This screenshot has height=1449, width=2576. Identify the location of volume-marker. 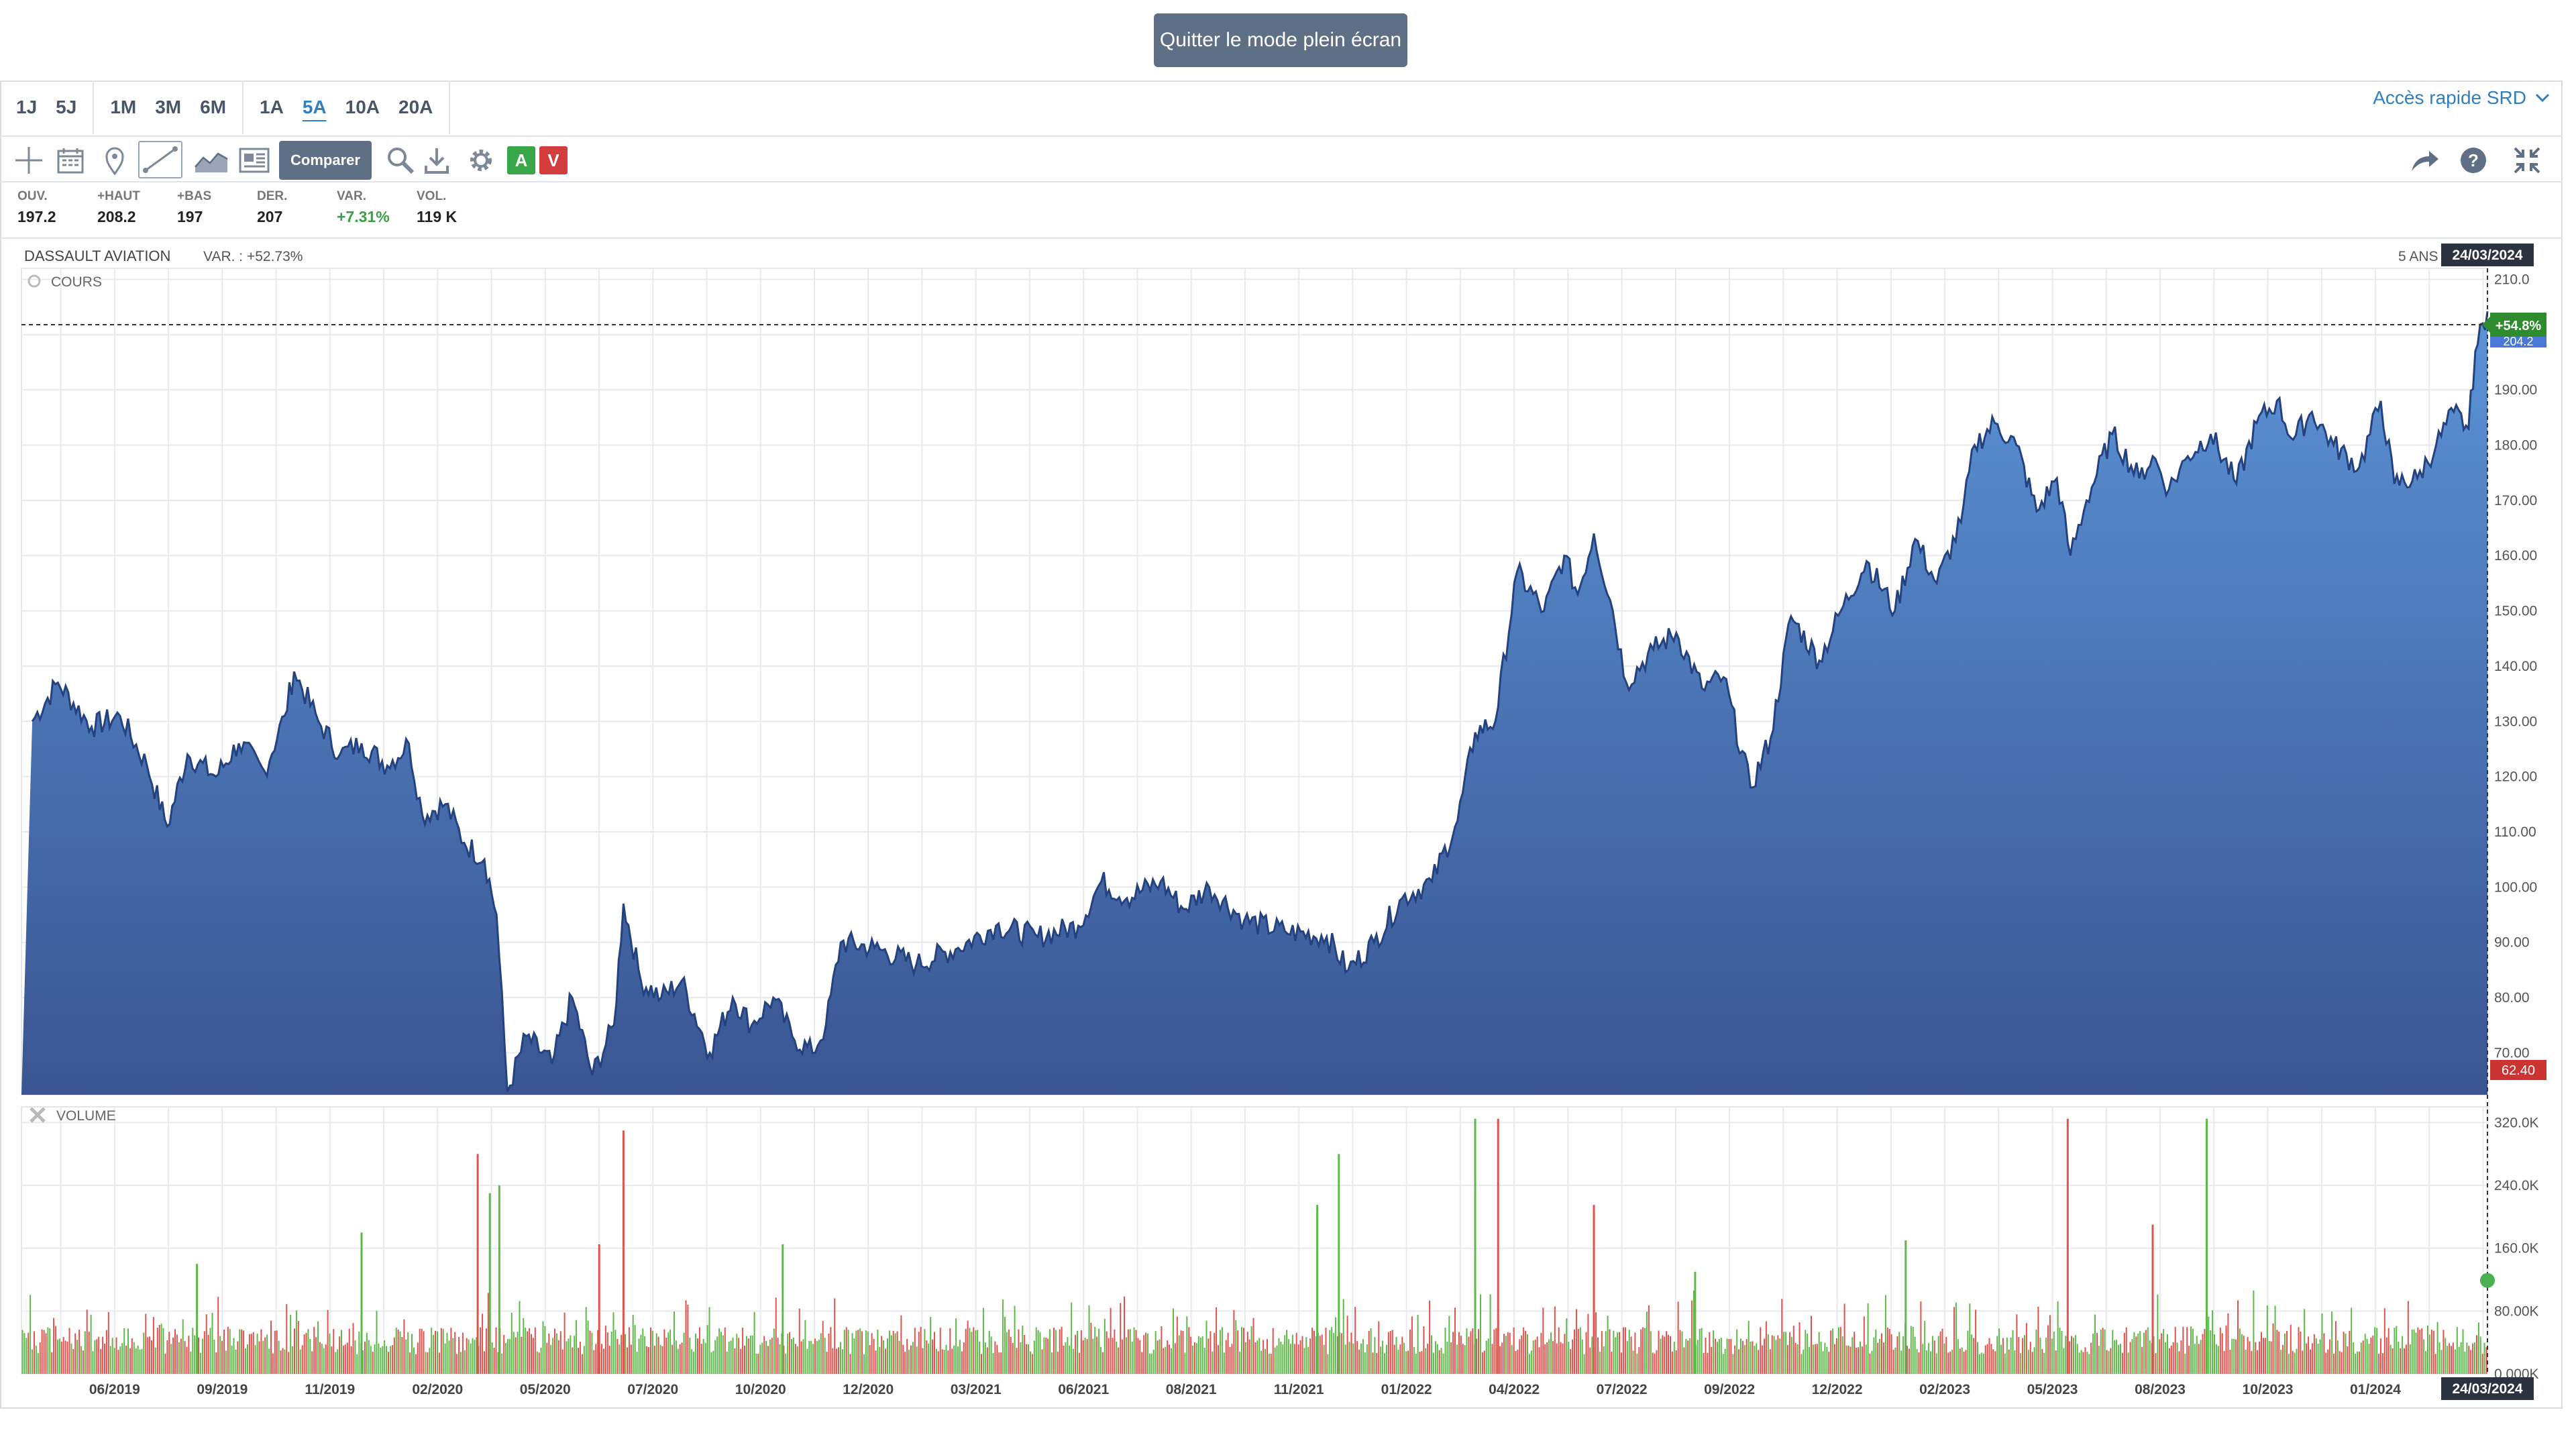
(2487, 1280).